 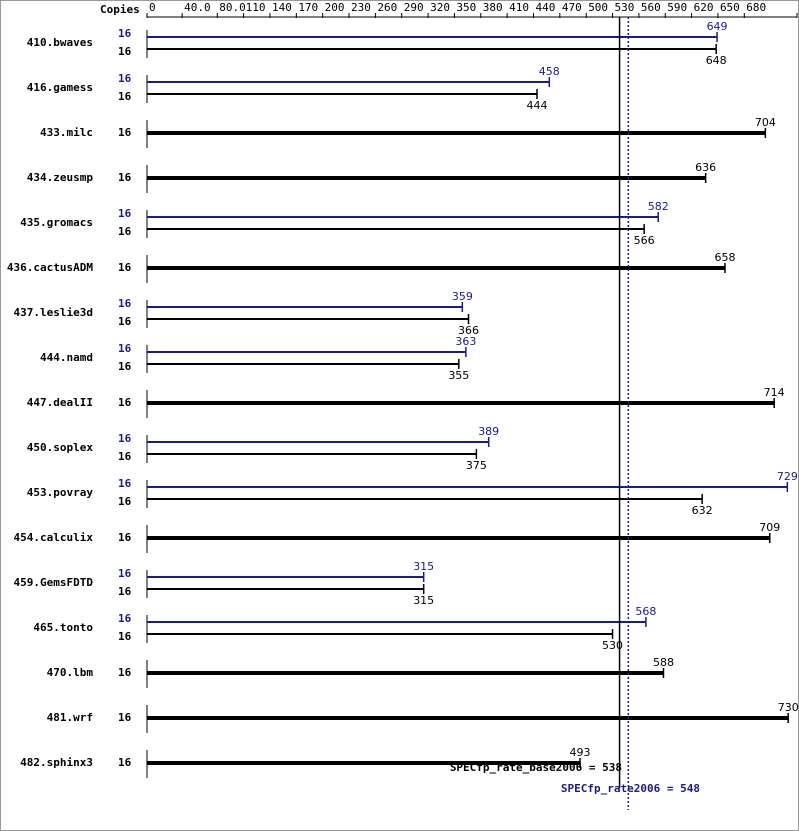 I want to click on value-label: 714, so click(x=774, y=392).